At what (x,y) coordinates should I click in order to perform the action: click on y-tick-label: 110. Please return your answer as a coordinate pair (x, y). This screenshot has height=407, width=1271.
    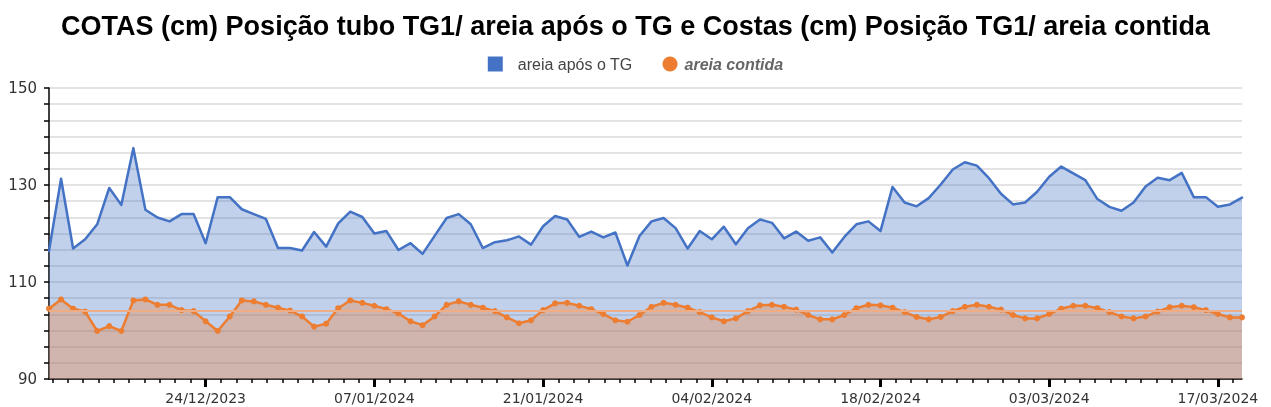
    Looking at the image, I should click on (22, 282).